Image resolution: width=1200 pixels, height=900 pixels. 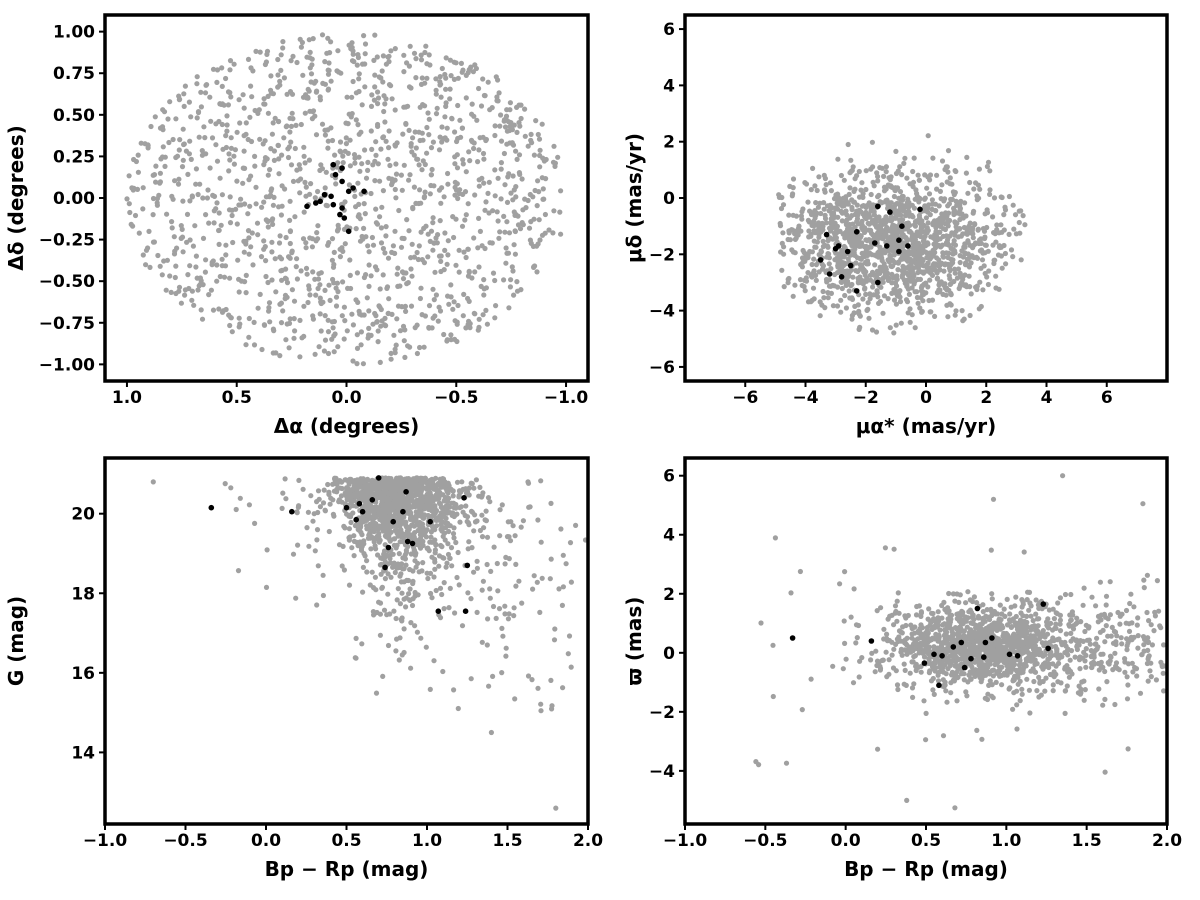 I want to click on member-series, so click(x=870, y=248).